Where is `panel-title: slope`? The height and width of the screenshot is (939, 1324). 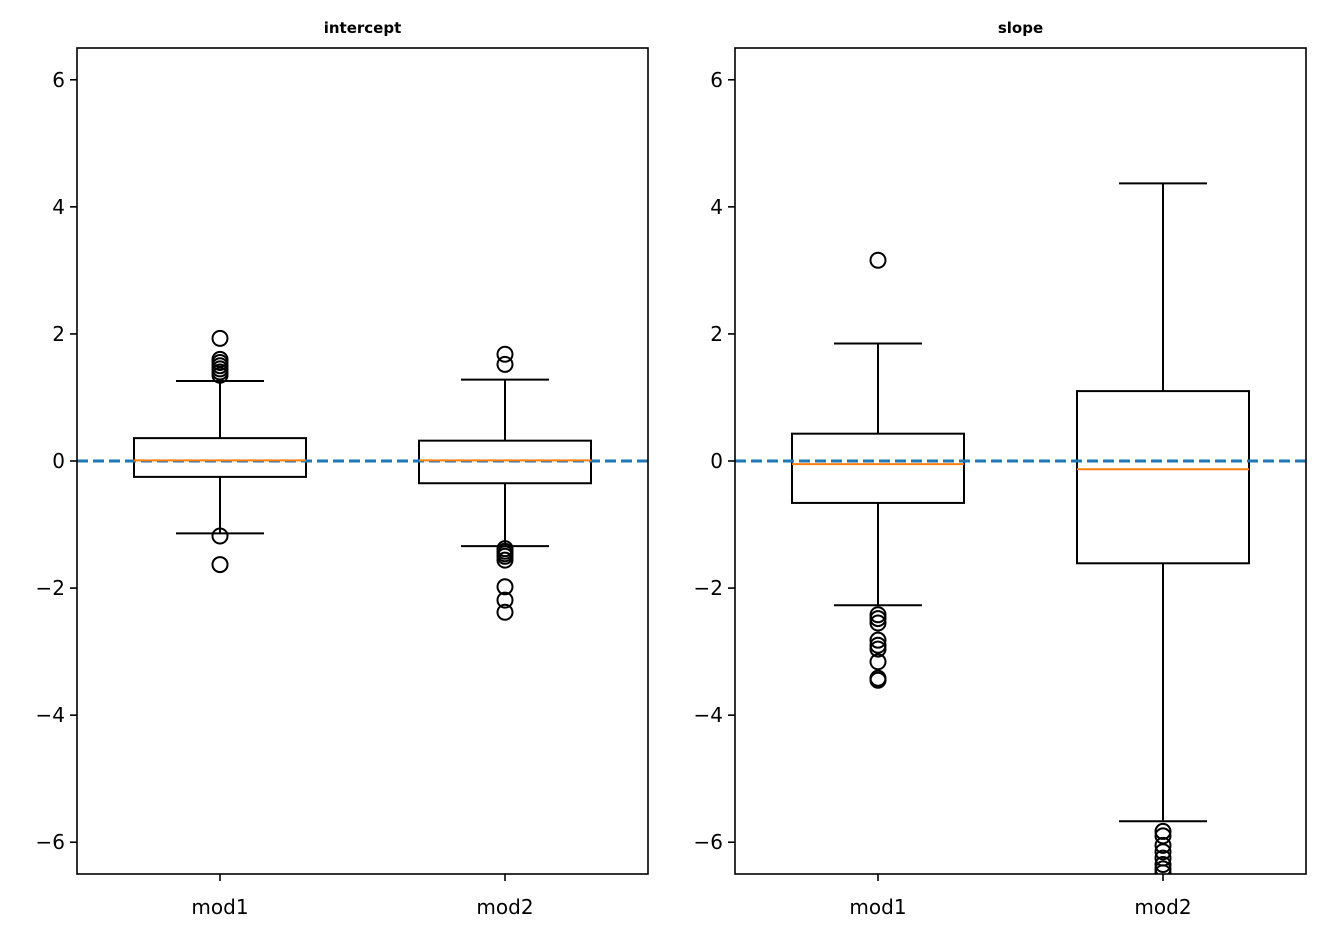
panel-title: slope is located at coordinates (1020, 28).